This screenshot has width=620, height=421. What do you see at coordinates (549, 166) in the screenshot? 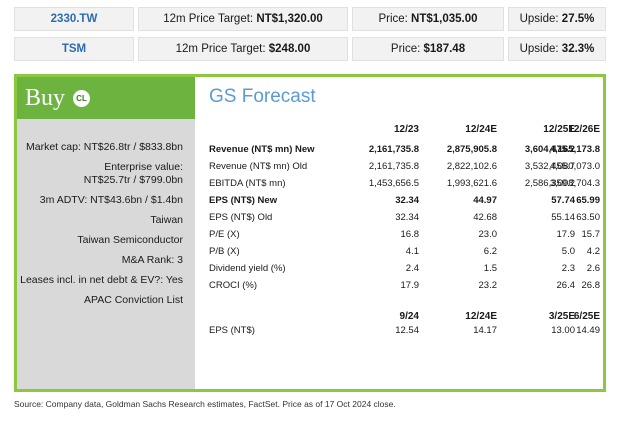
I see `table-cell: 3,532,455.7` at bounding box center [549, 166].